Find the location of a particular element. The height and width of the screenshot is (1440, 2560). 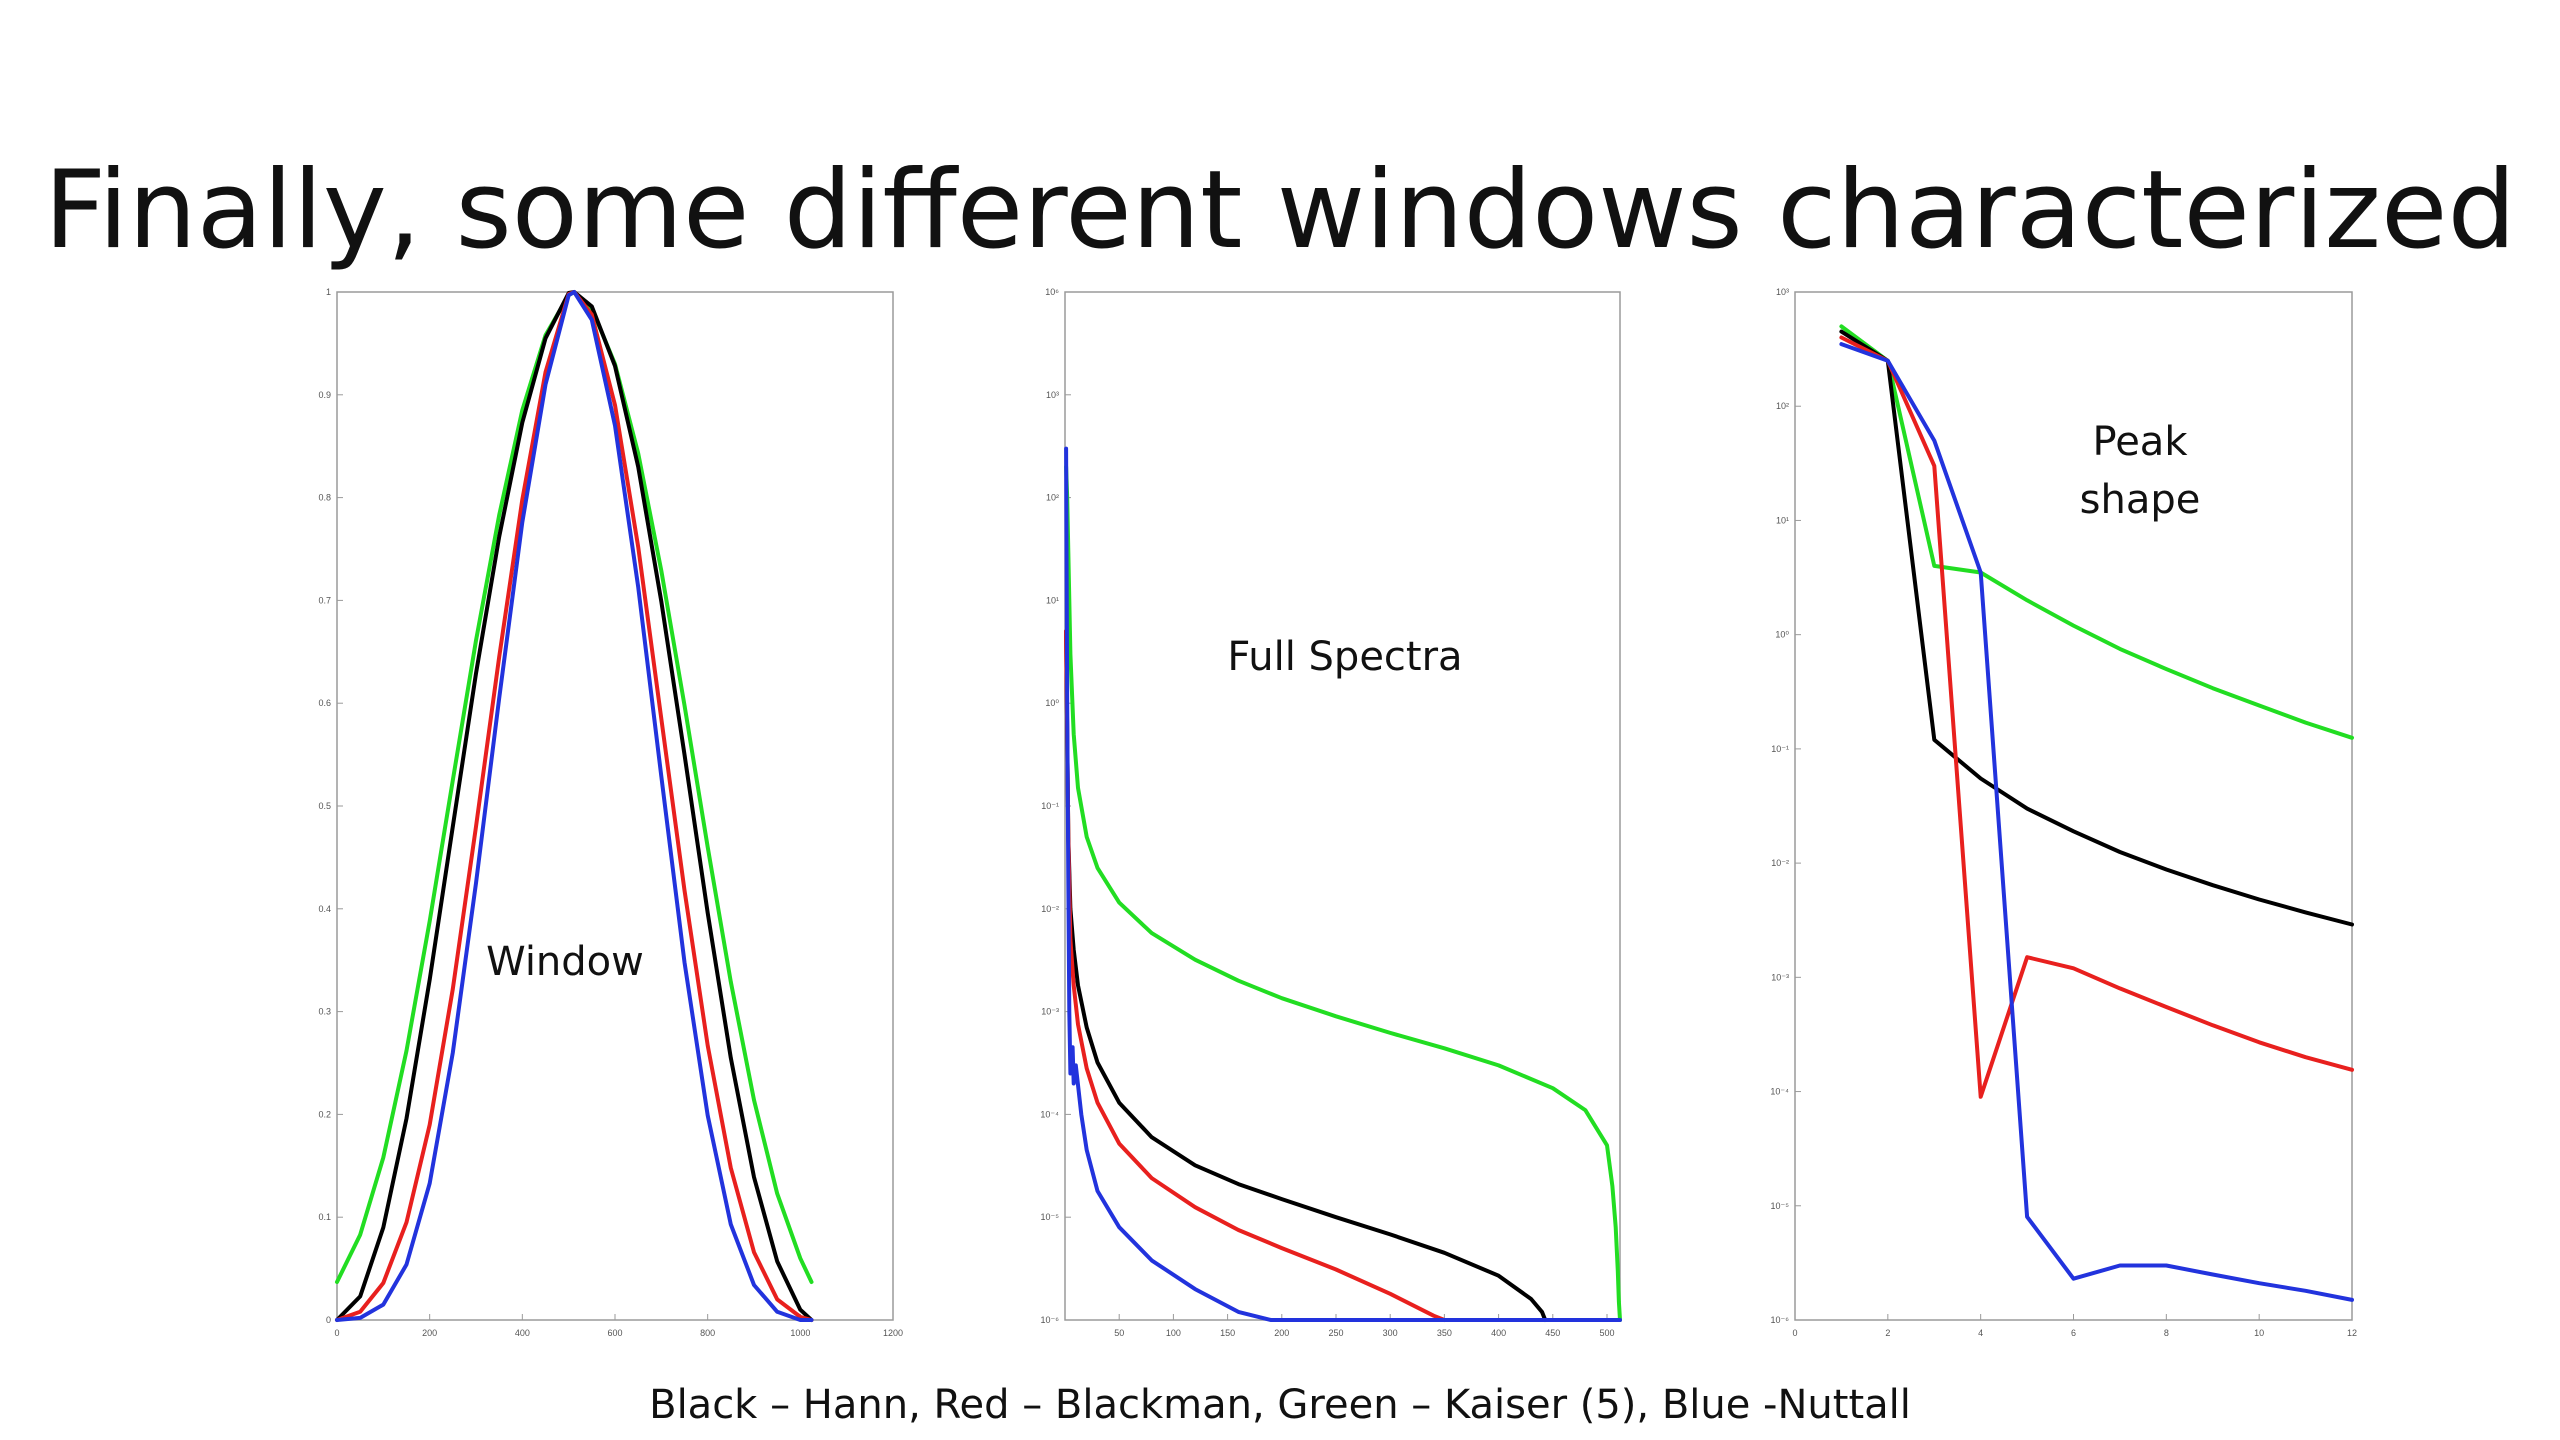

x-tick-label: 800 is located at coordinates (707, 1333).